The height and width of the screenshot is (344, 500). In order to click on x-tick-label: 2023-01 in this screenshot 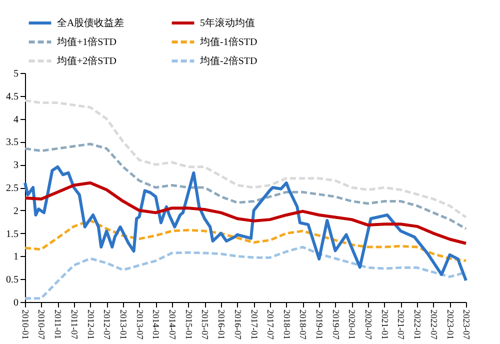, I will do `click(450, 325)`.